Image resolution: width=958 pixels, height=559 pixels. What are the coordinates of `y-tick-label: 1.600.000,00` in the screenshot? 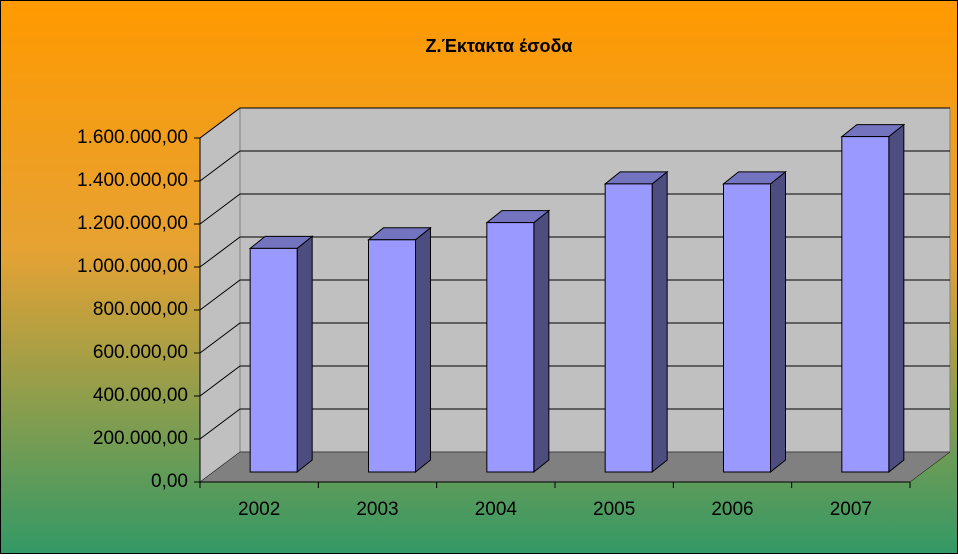 It's located at (132, 137).